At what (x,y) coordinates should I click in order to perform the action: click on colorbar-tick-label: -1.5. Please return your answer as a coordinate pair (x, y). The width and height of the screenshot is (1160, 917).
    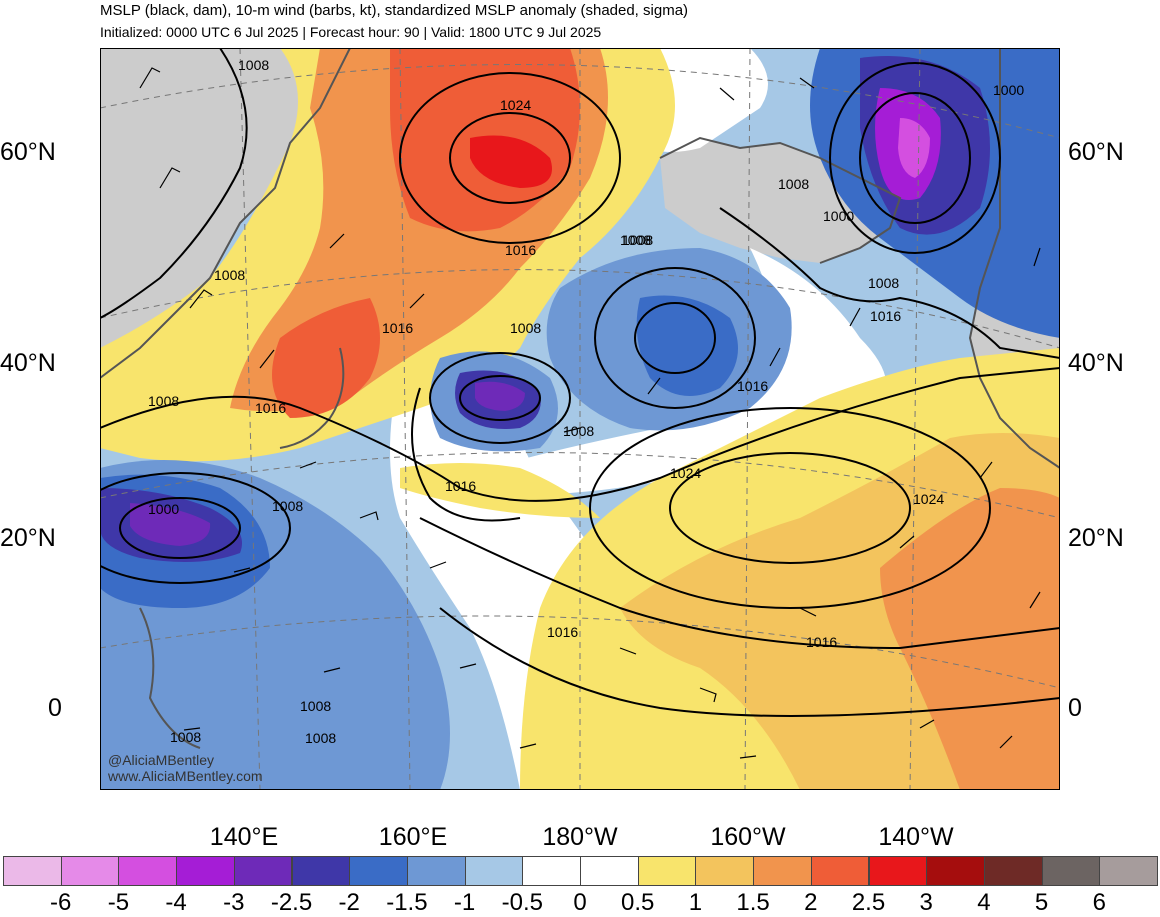
    Looking at the image, I should click on (407, 902).